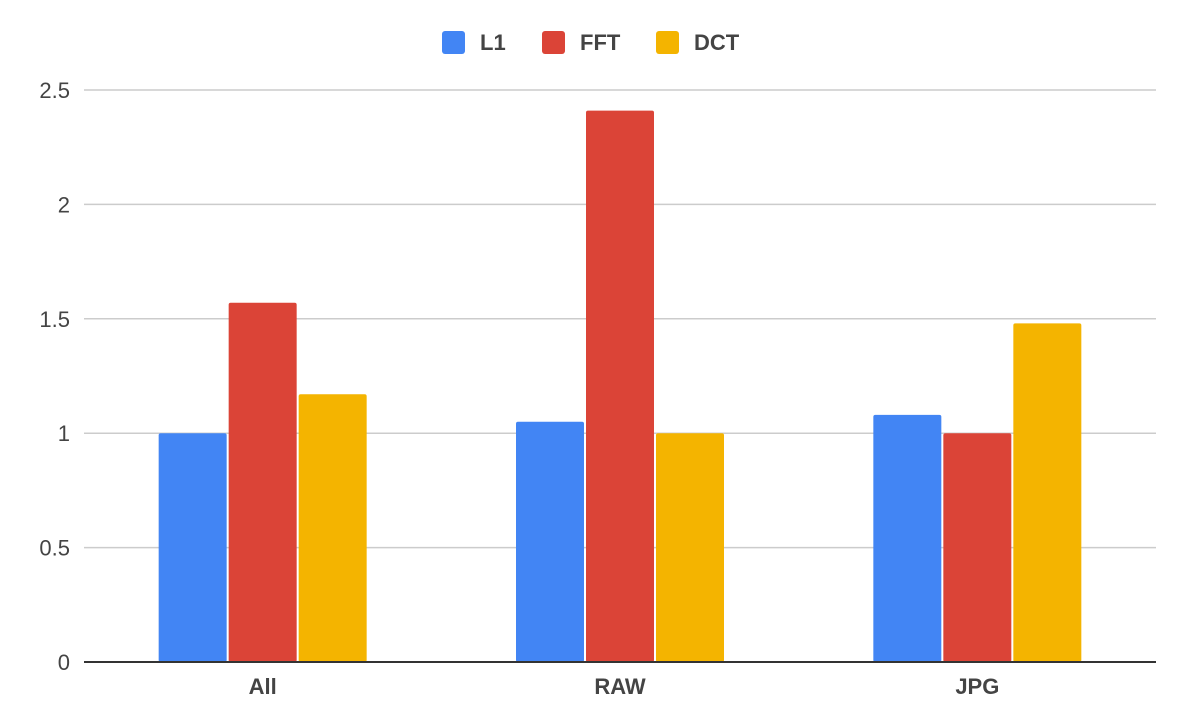 Image resolution: width=1184 pixels, height=728 pixels. Describe the element at coordinates (54, 90) in the screenshot. I see `y-tick-label: 2.5` at that location.